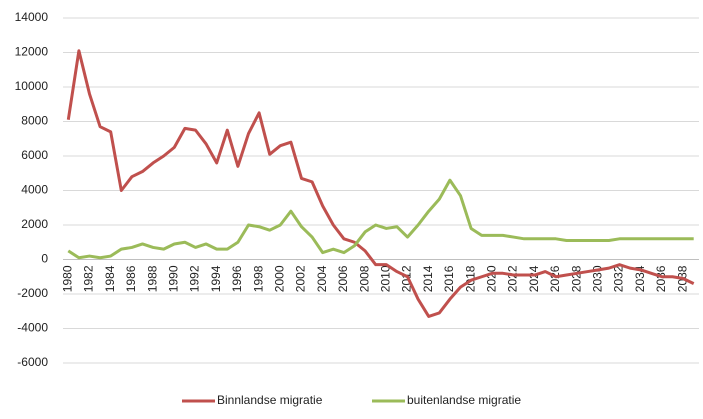 This screenshot has height=419, width=703. Describe the element at coordinates (173, 278) in the screenshot. I see `x-tick-label: 1990` at that location.